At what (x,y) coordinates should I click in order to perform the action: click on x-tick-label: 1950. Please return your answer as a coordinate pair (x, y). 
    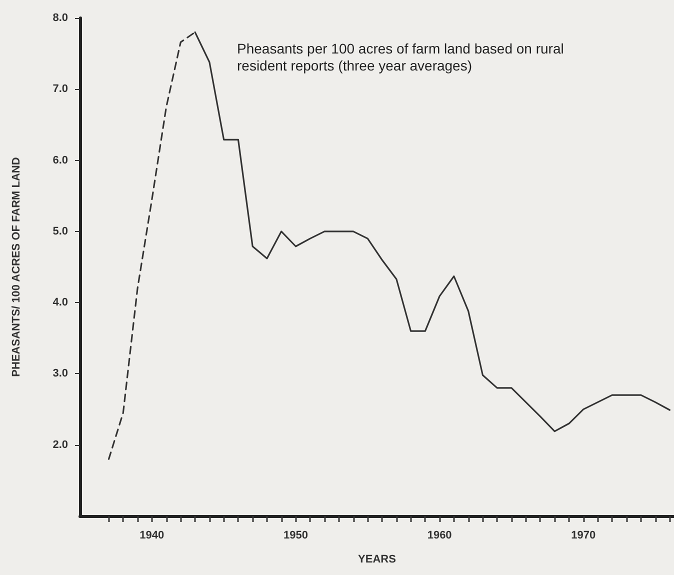
    Looking at the image, I should click on (295, 536).